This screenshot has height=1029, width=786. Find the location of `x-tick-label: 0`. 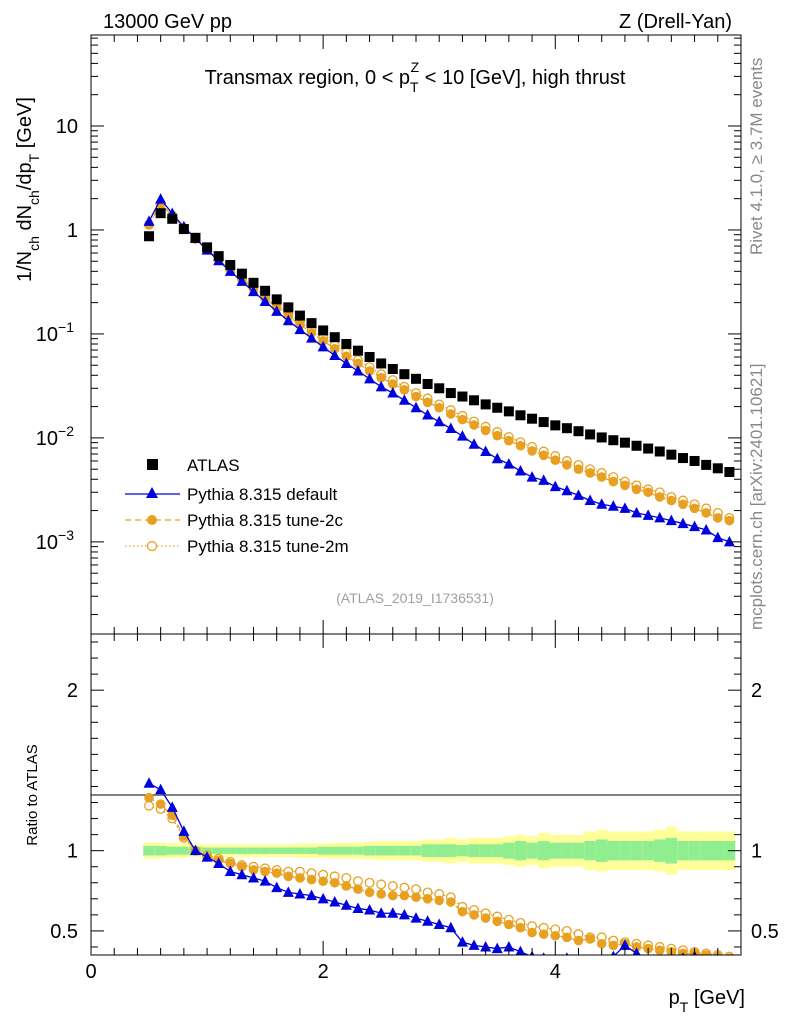

x-tick-label: 0 is located at coordinates (90, 972).